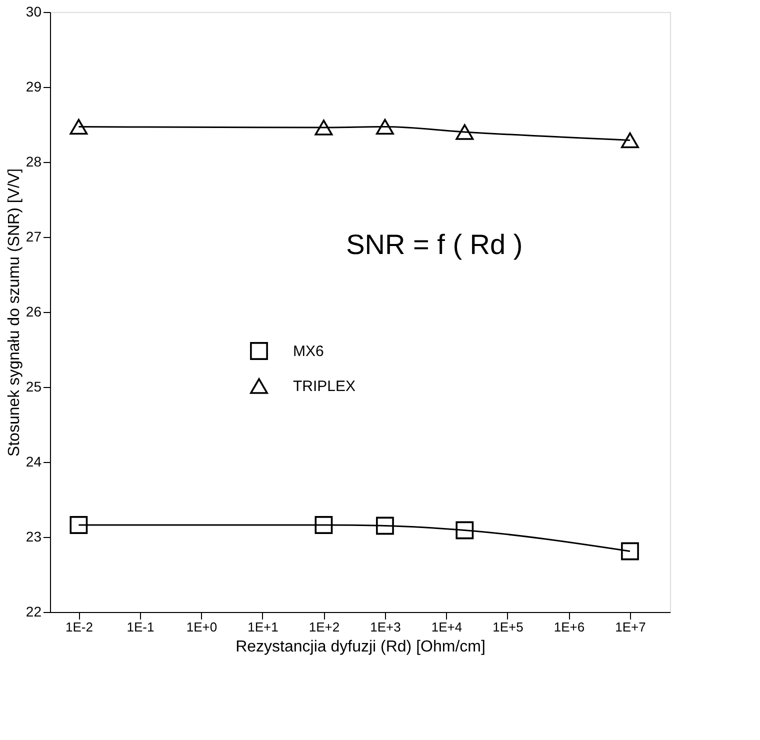 The image size is (760, 740). I want to click on y-tick-label: 24, so click(34, 462).